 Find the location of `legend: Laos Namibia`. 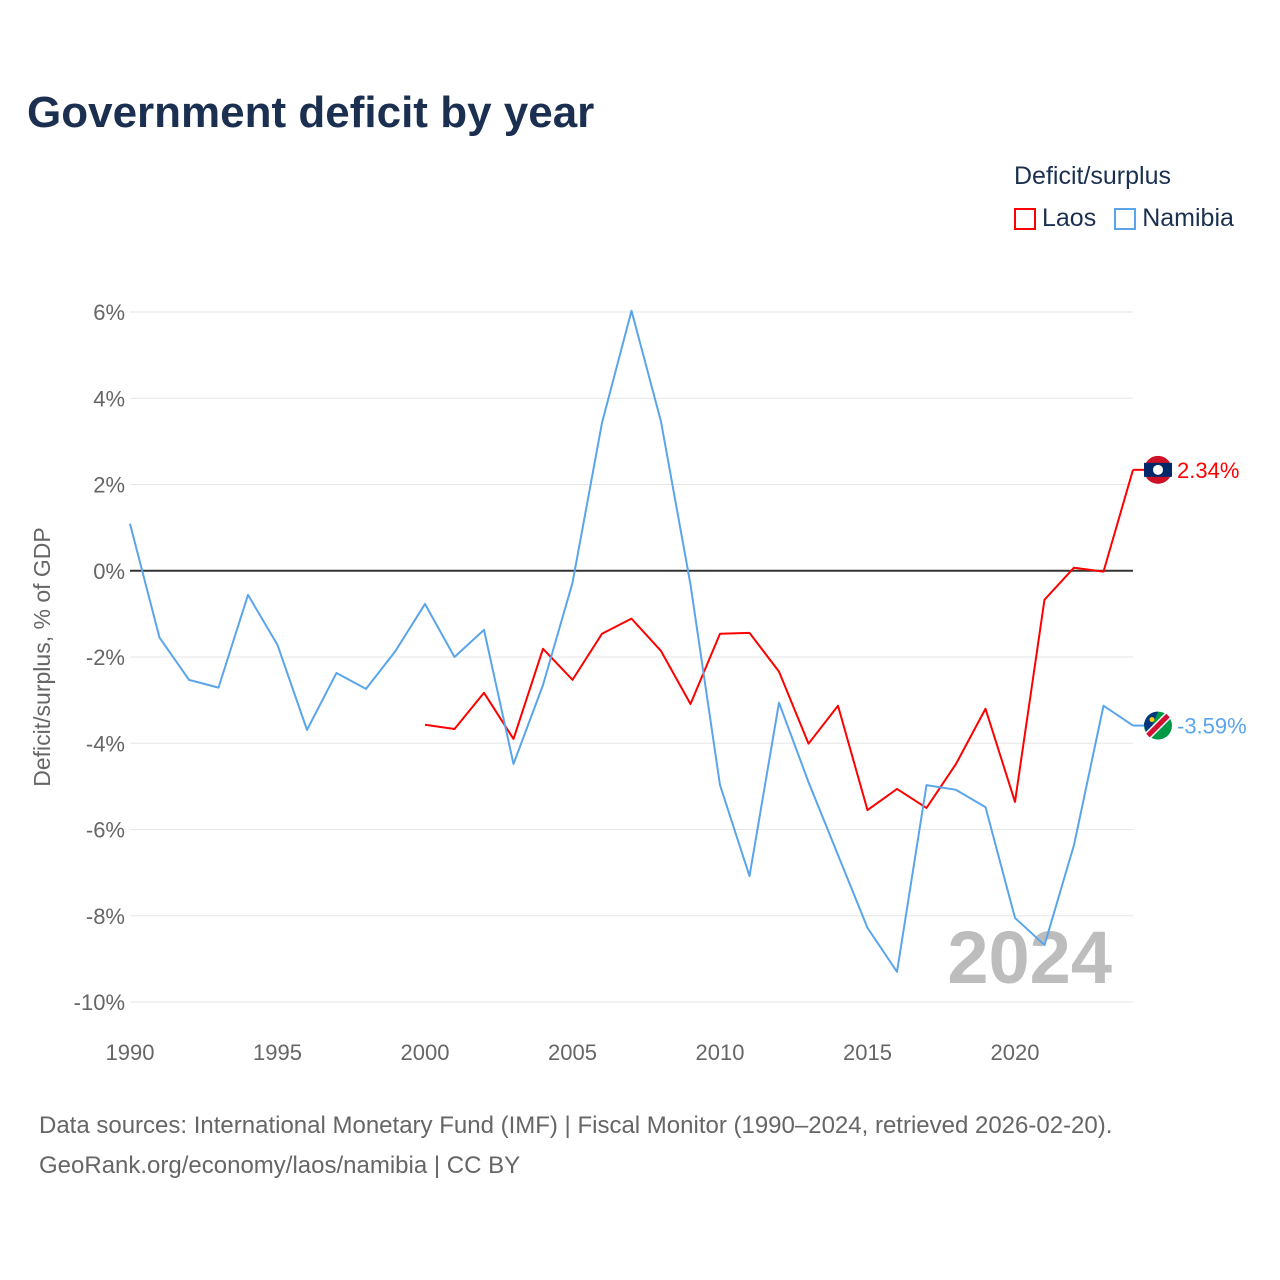

legend: Laos Namibia is located at coordinates (1124, 218).